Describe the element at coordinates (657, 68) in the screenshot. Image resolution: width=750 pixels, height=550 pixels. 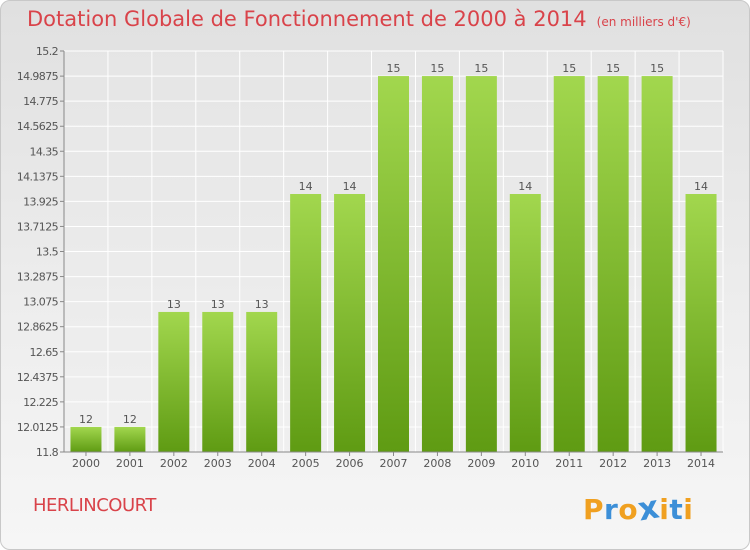
I see `data-label-2013: 15` at that location.